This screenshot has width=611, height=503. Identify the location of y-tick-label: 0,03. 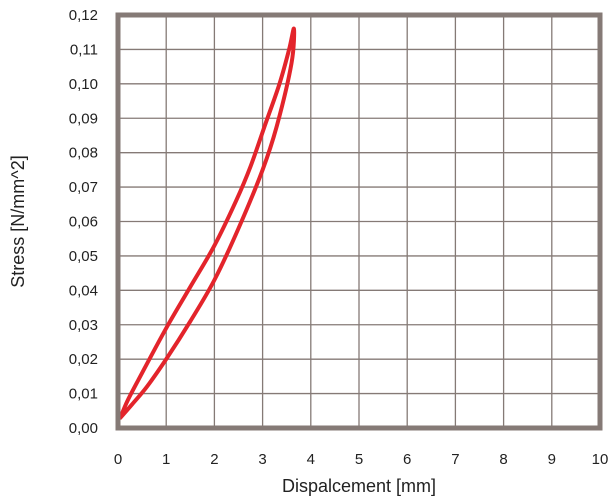
(83, 325).